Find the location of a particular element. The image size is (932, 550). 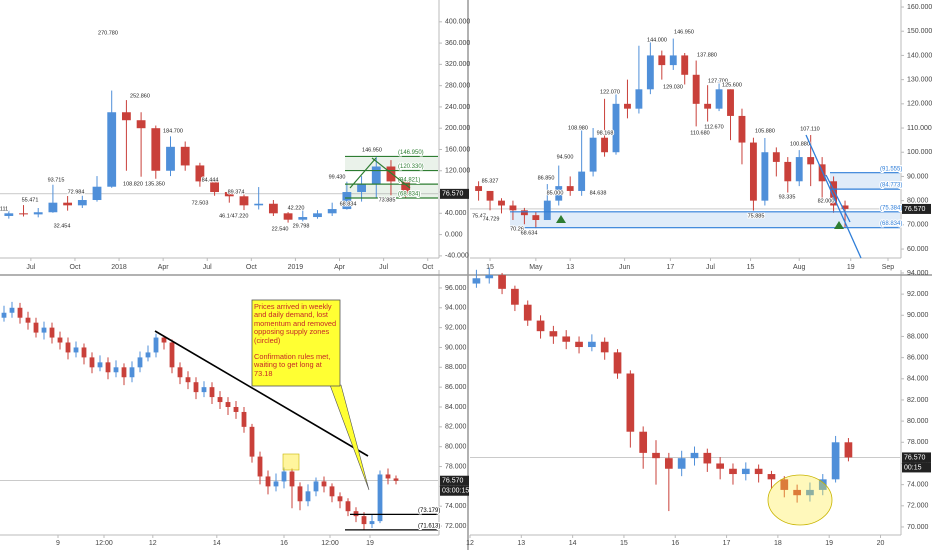

x-tick-label: 17 is located at coordinates (727, 543).